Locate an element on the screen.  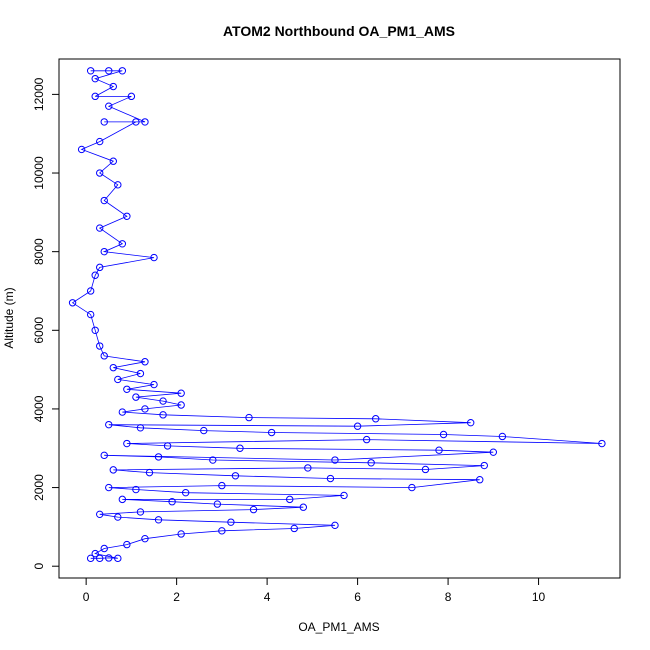
y-axis: 0 2000 4000 6000 8000 10000 12000 is located at coordinates (46, 323).